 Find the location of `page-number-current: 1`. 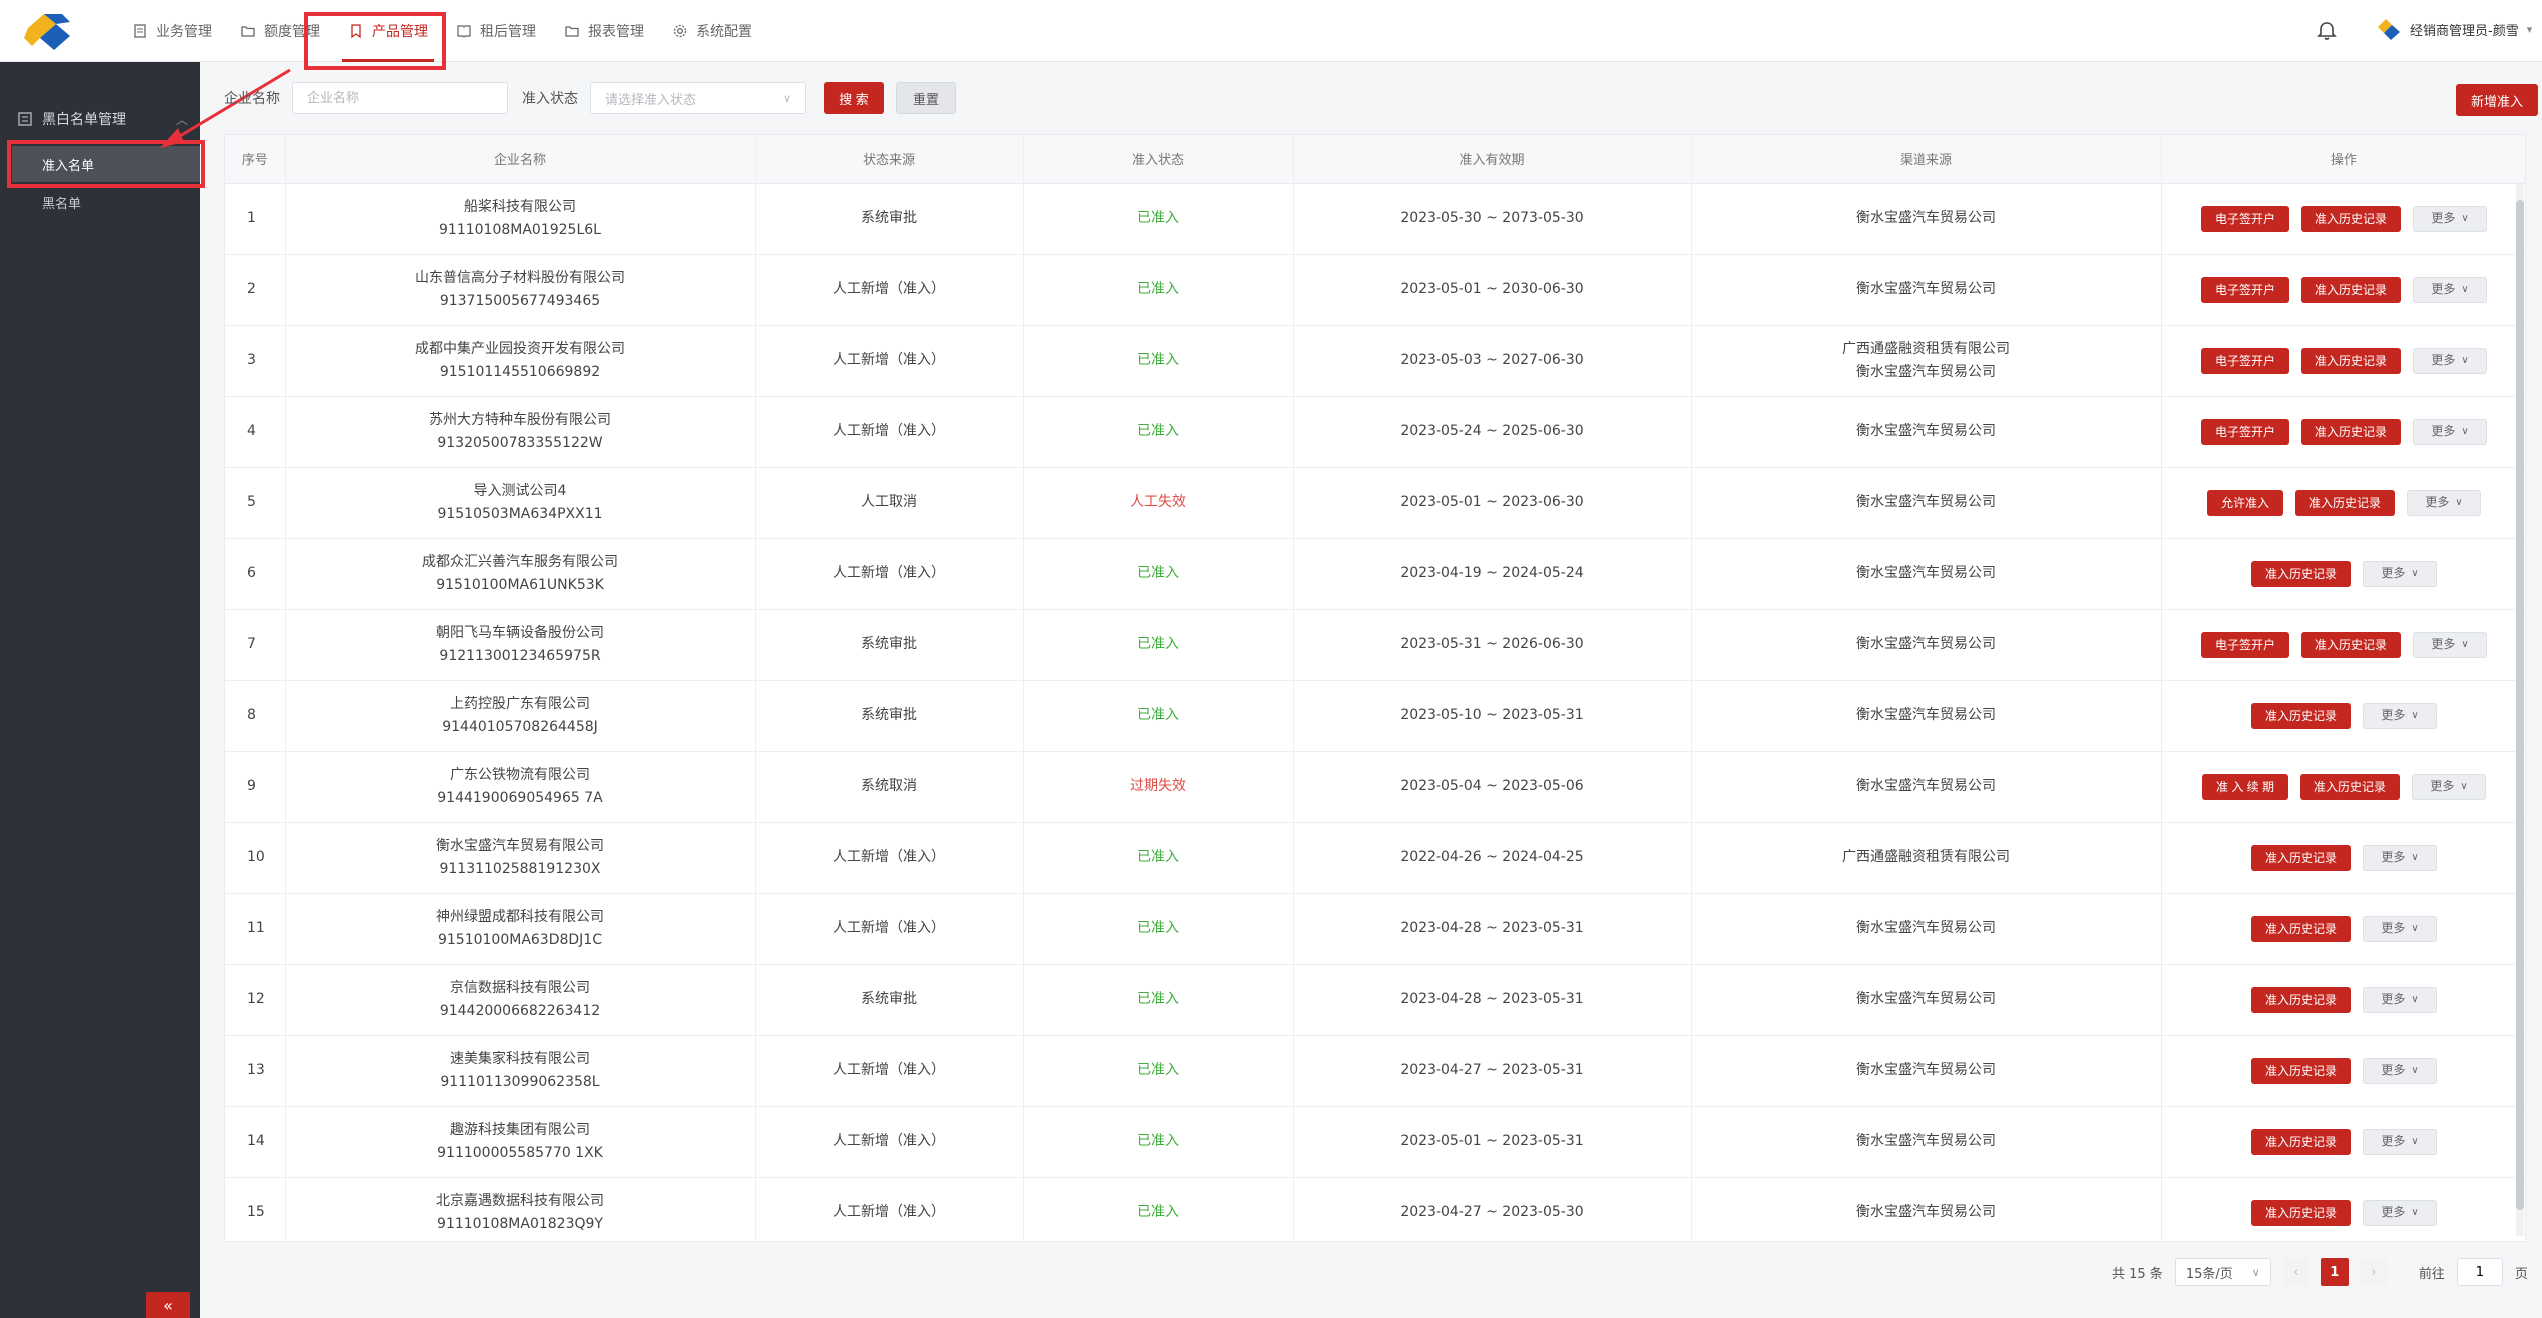

page-number-current: 1 is located at coordinates (2334, 1272).